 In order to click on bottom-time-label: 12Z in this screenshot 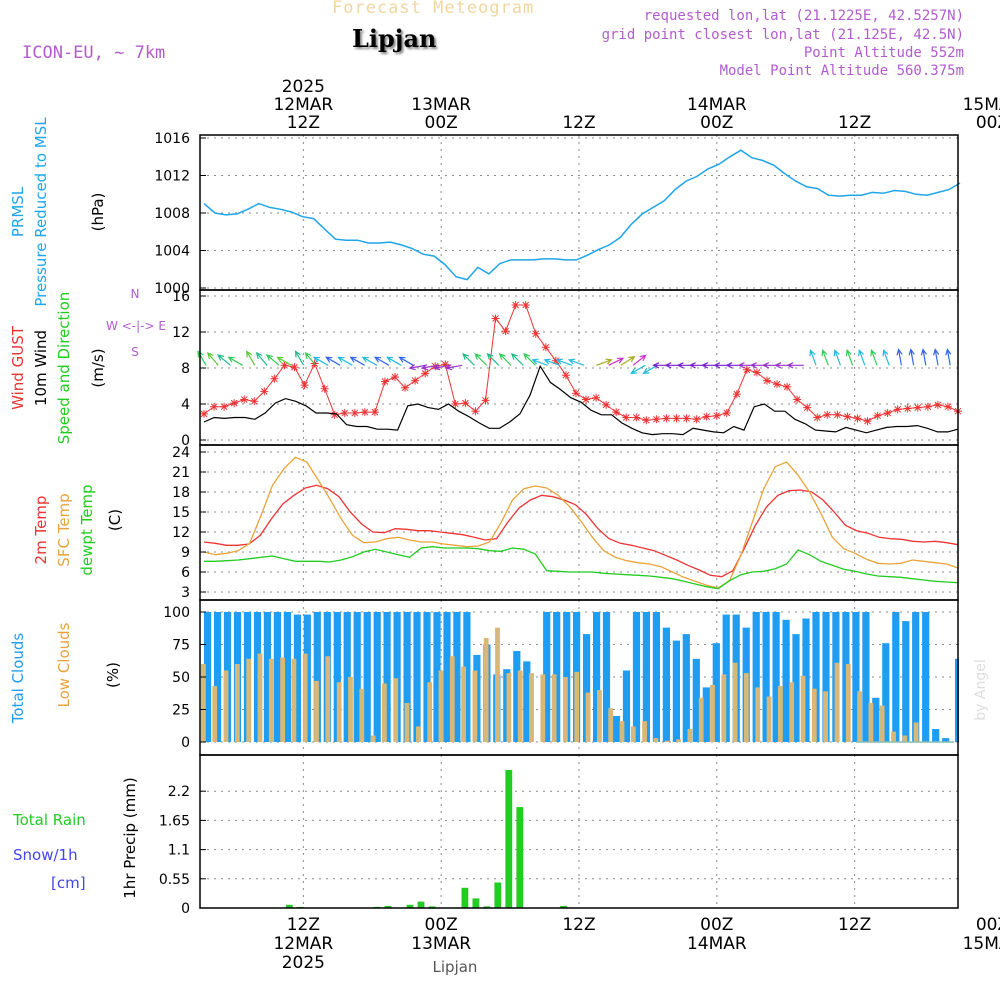, I will do `click(854, 925)`.